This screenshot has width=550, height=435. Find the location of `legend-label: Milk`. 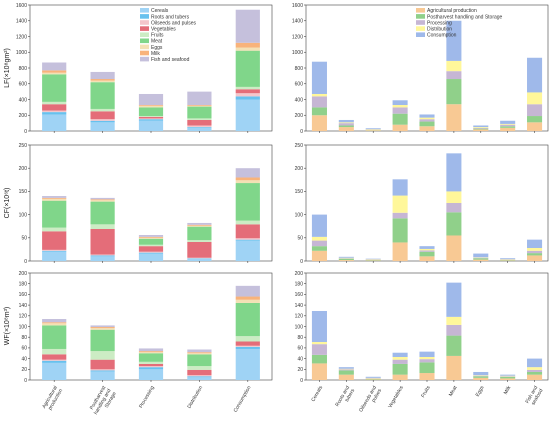

legend-label: Milk is located at coordinates (155, 54).